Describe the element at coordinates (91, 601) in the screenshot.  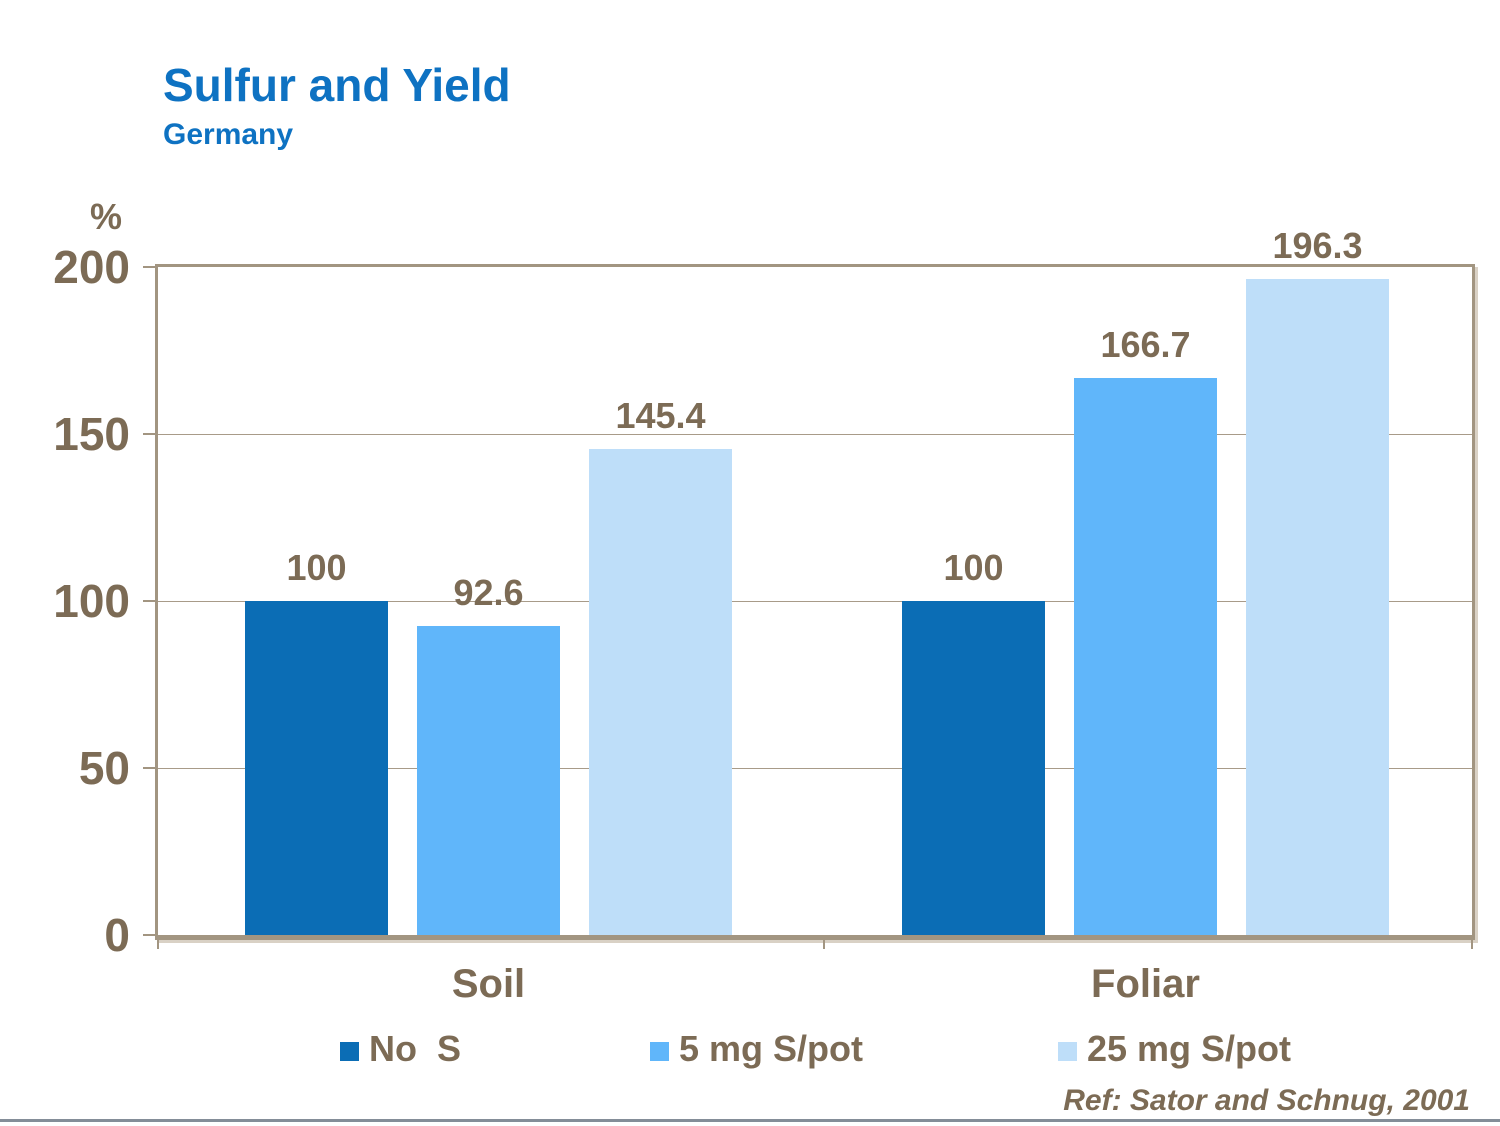
I see `y-tick-label-100: 100` at that location.